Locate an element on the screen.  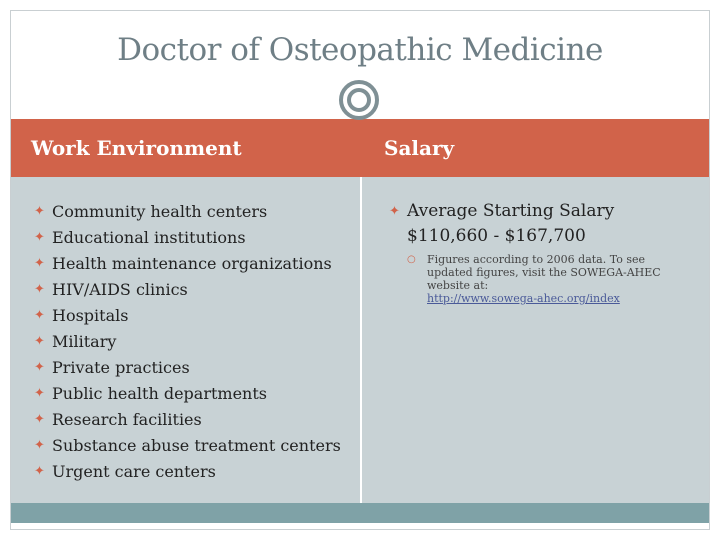
page-title: Doctor of Osteopathic Medicine is located at coordinates (360, 50).